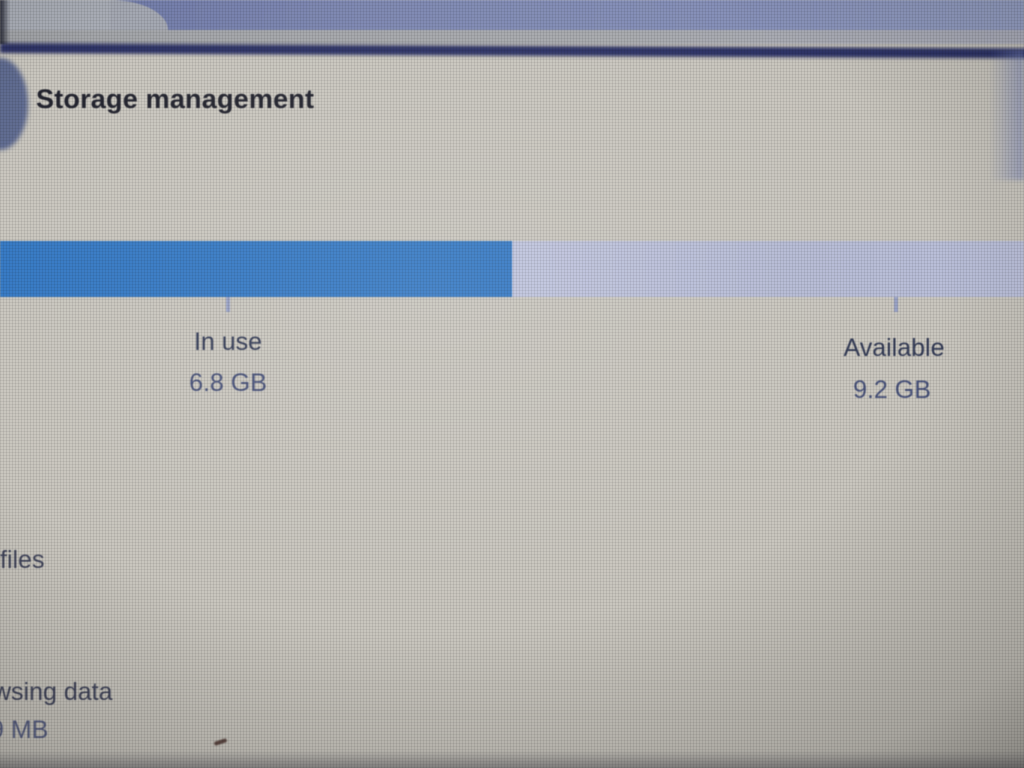 This screenshot has width=1024, height=768. What do you see at coordinates (56, 692) in the screenshot?
I see `row-browsing-data: wsing data` at bounding box center [56, 692].